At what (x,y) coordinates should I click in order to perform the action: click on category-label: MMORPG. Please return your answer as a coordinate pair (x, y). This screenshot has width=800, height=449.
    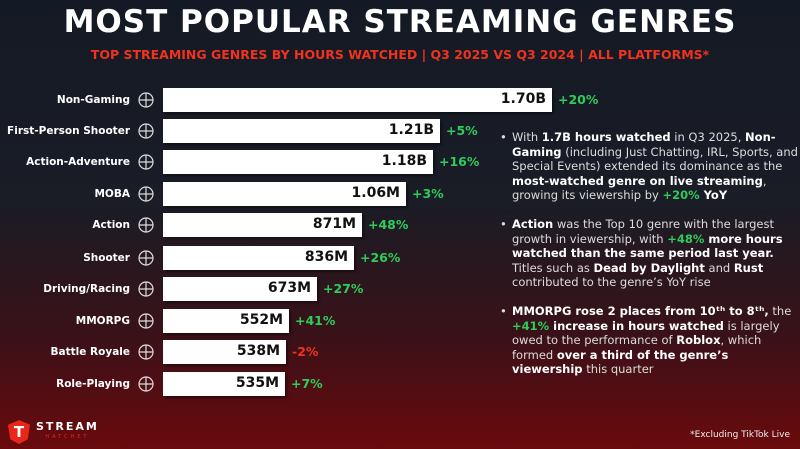
    Looking at the image, I should click on (102, 321).